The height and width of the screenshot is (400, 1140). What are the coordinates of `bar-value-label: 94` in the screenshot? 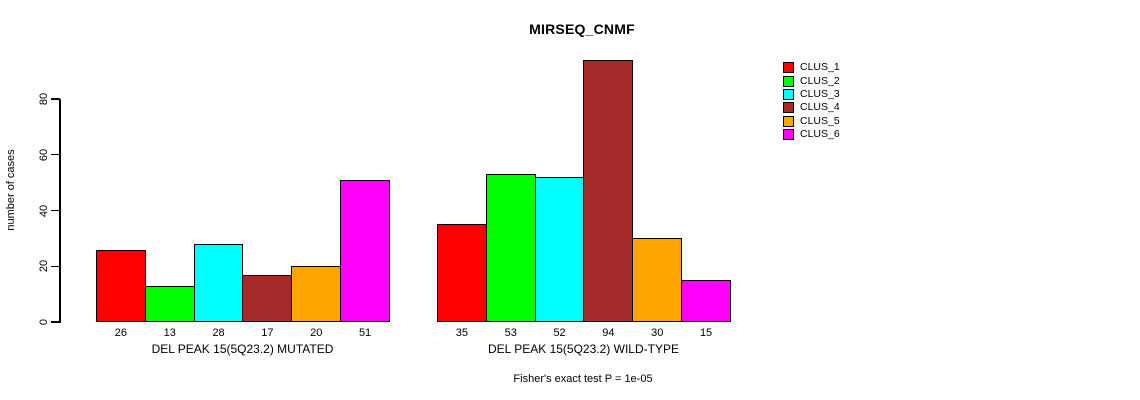 It's located at (608, 333).